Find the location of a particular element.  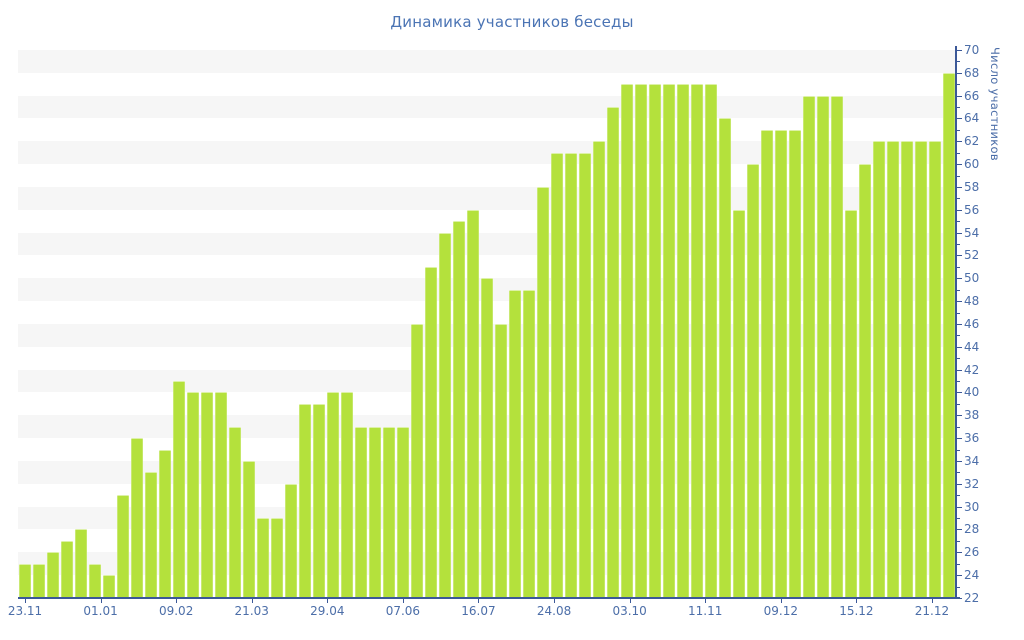

grid-stripe is located at coordinates (487, 198).